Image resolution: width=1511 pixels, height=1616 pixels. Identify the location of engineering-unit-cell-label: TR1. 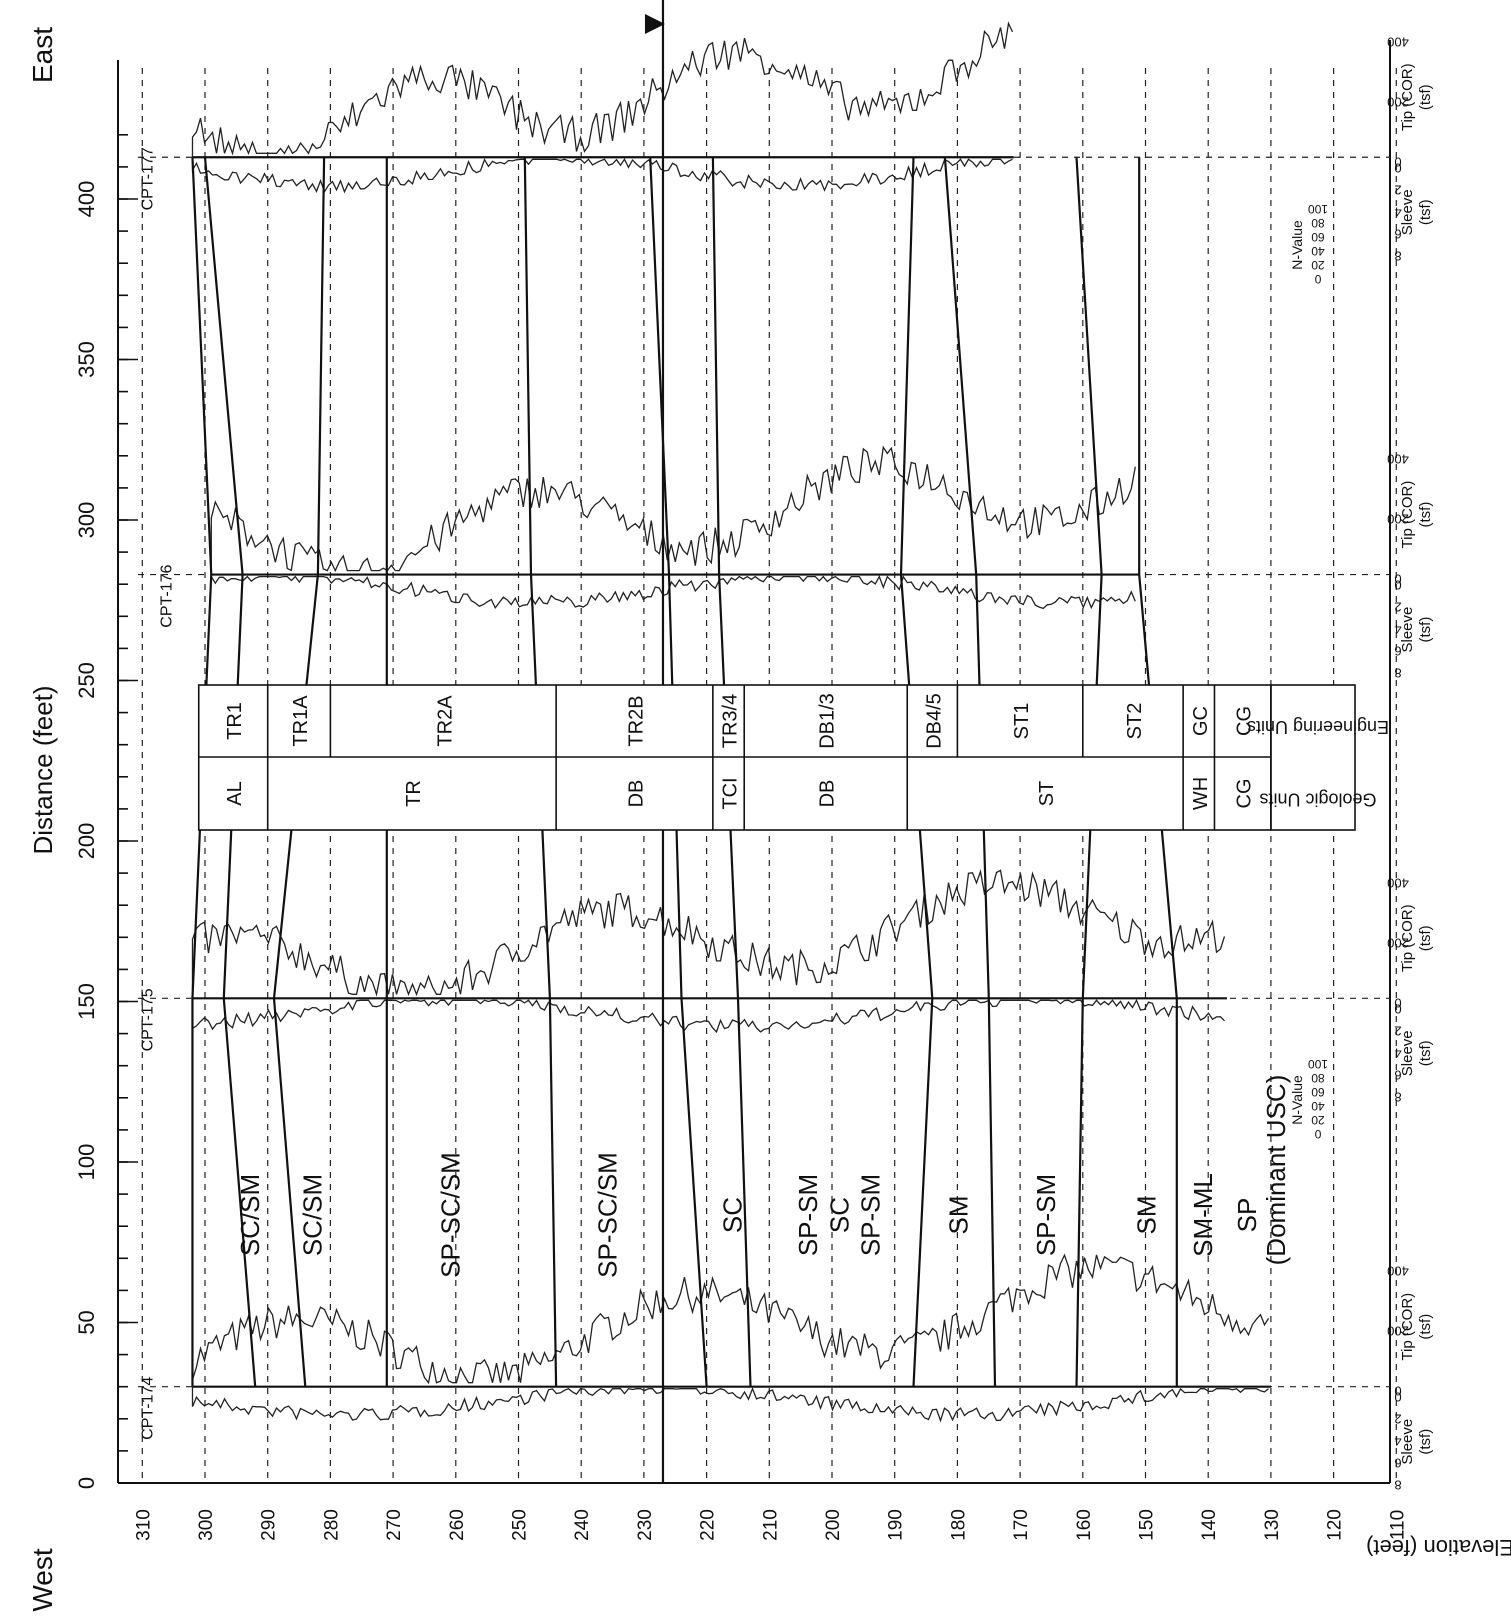
(235, 721).